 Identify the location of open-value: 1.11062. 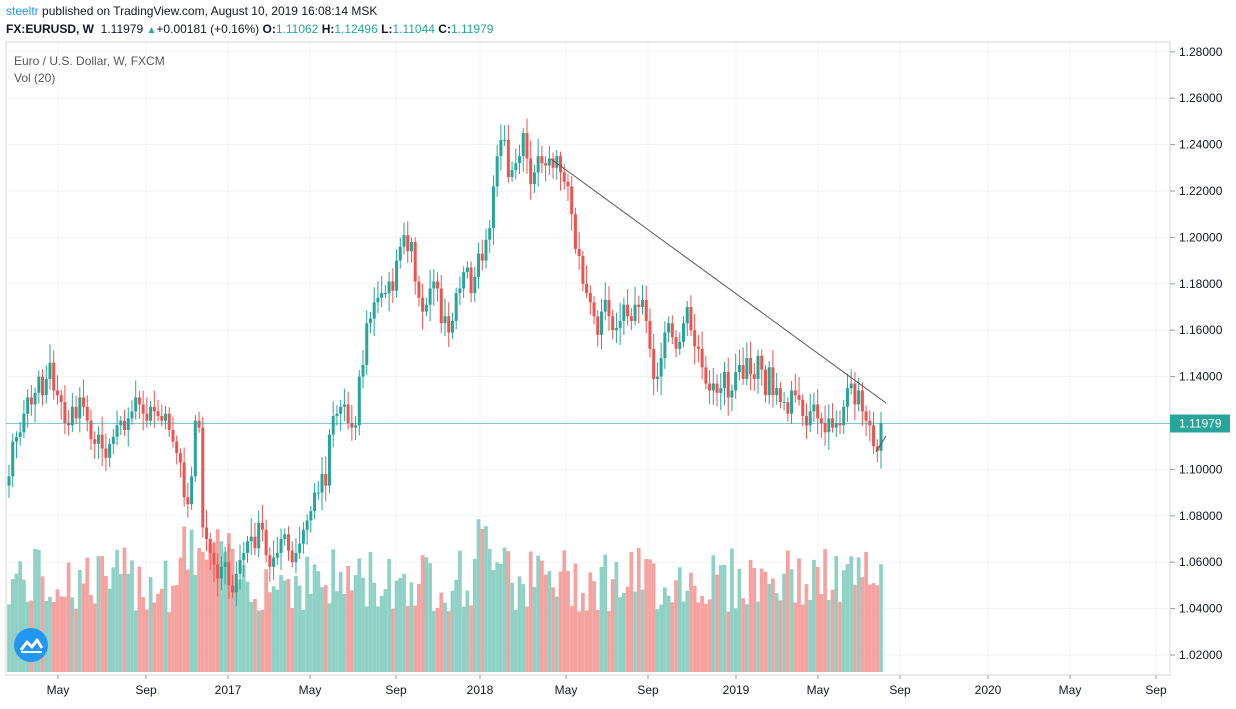
(297, 29).